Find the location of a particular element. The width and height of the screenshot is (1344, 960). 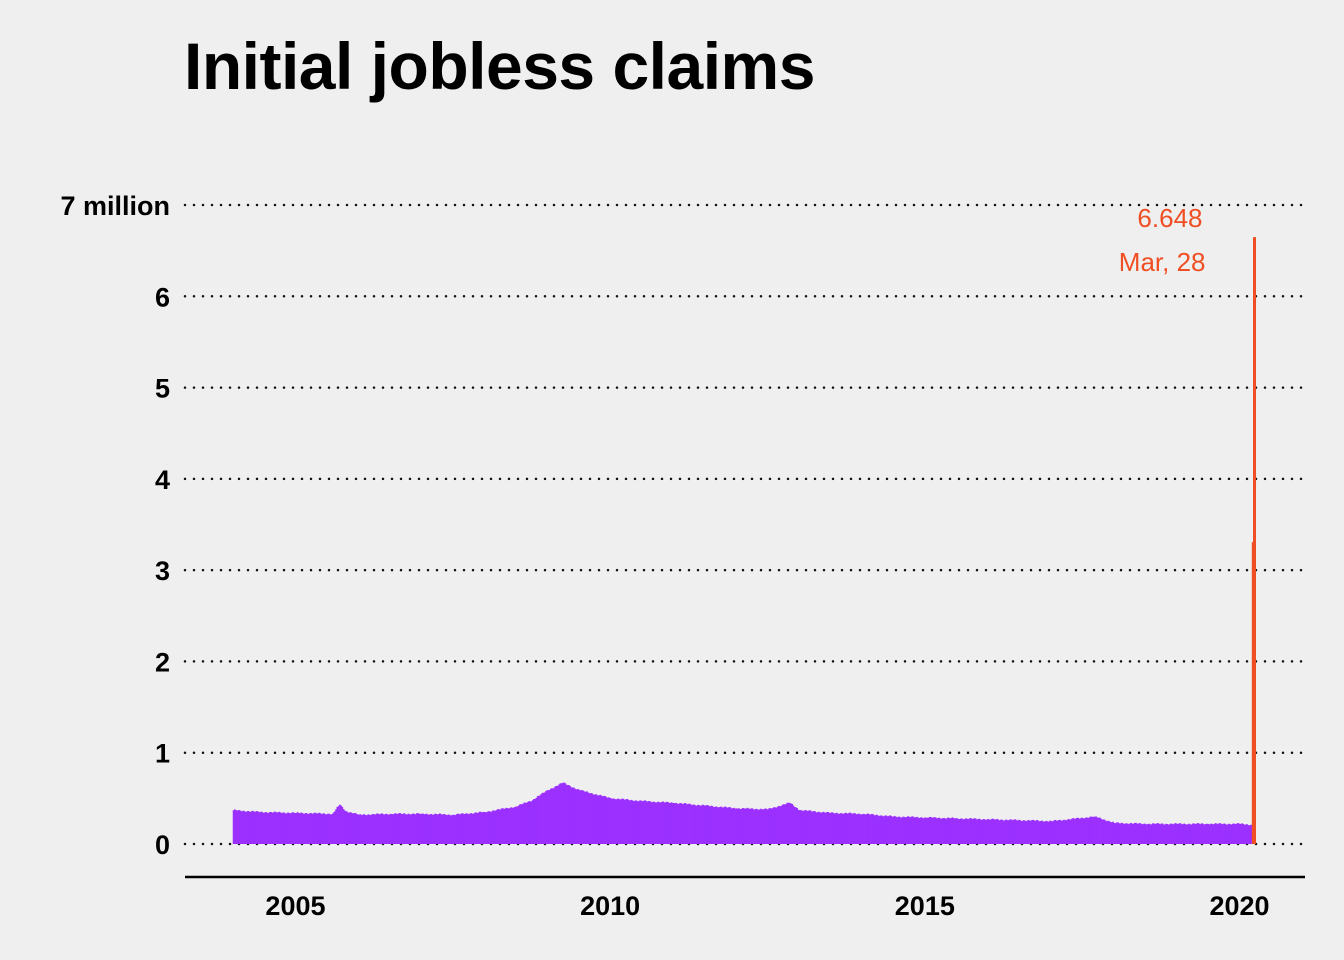

annotation-value: 6.648 is located at coordinates (1169, 218).